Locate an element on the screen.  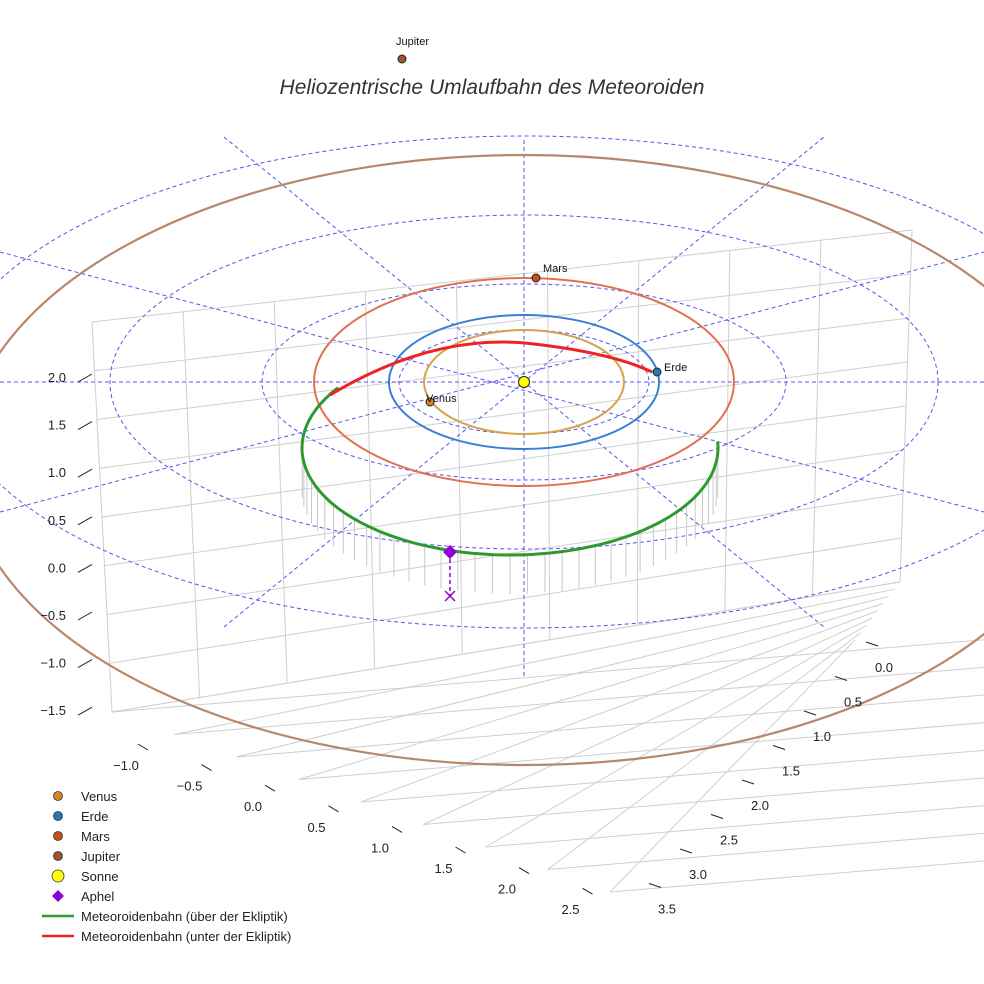
legend-item: Sonne is located at coordinates (165, 876).